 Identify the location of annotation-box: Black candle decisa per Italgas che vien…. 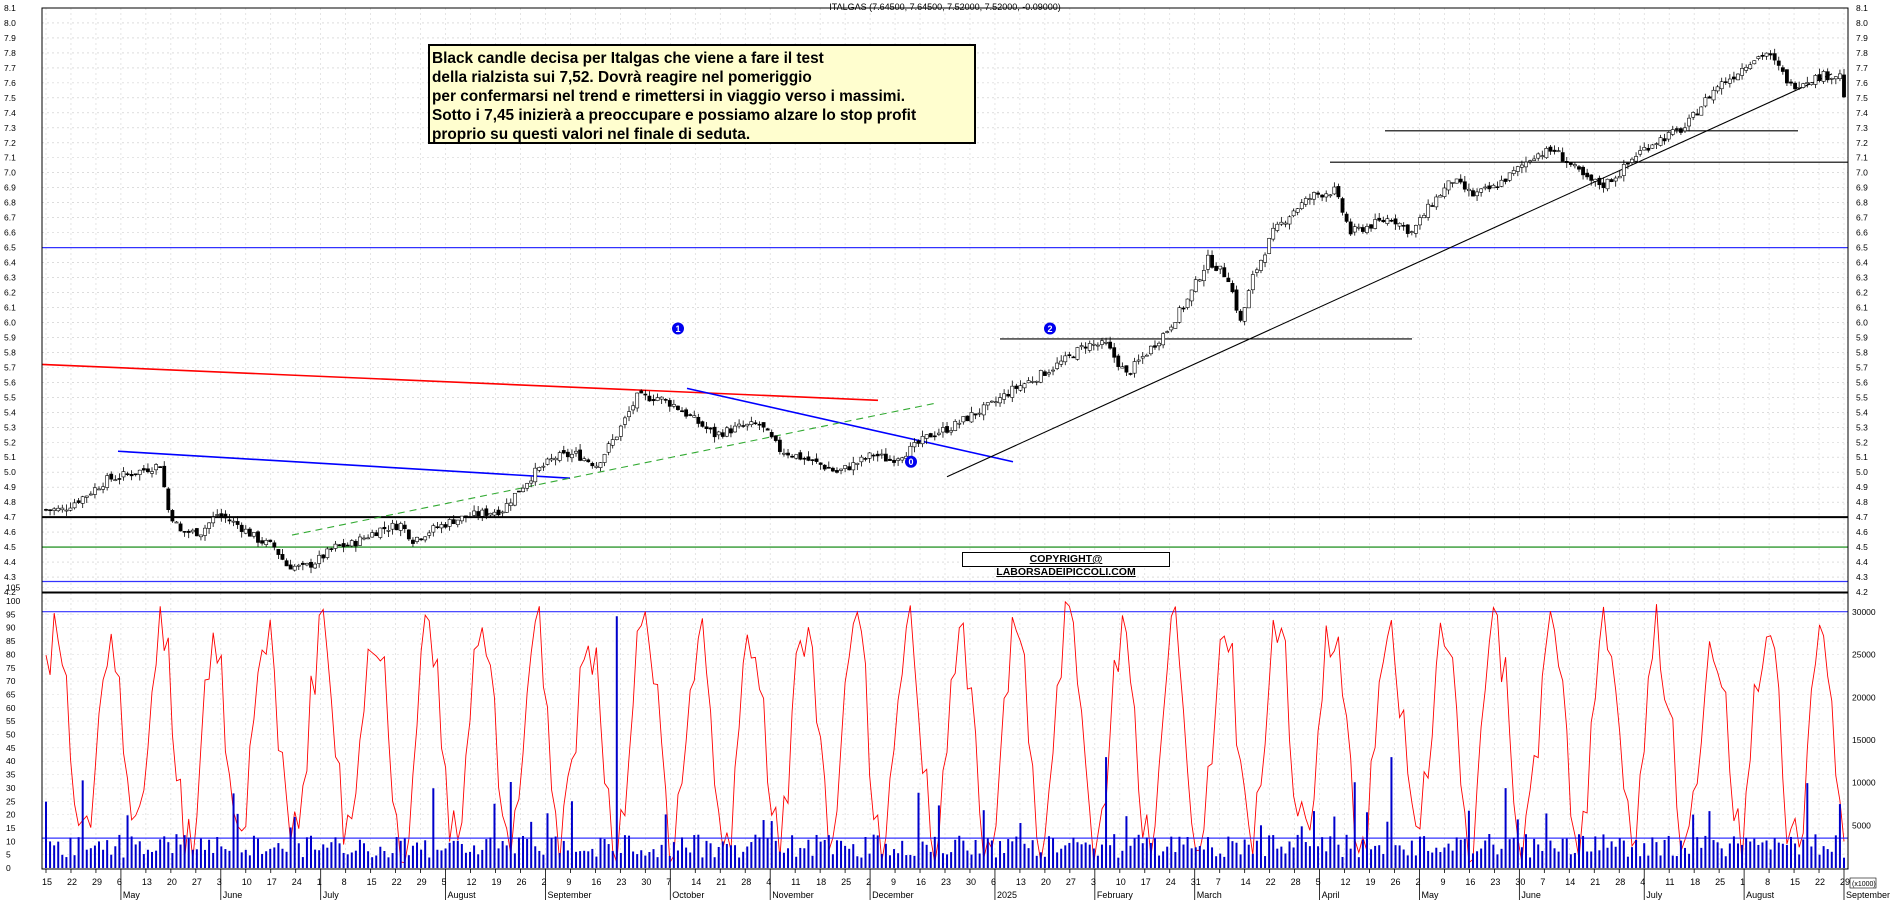
(702, 94).